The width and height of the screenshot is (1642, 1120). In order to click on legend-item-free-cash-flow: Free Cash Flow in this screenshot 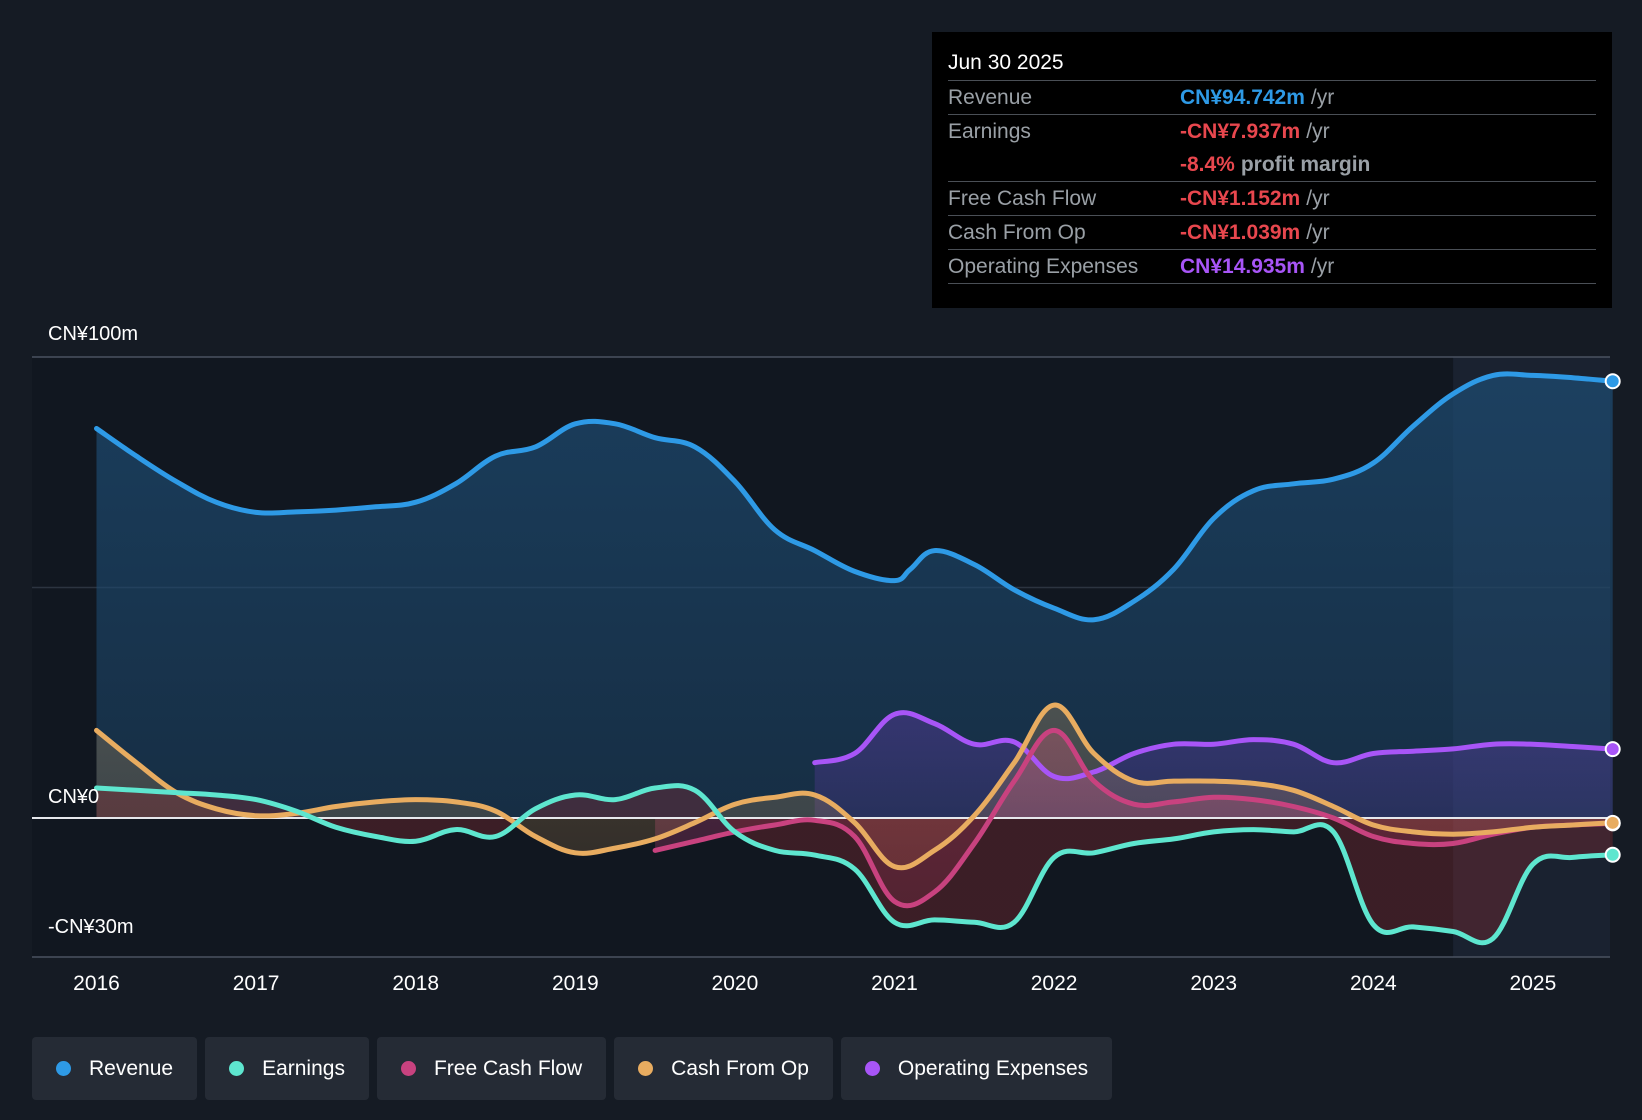, I will do `click(491, 1068)`.